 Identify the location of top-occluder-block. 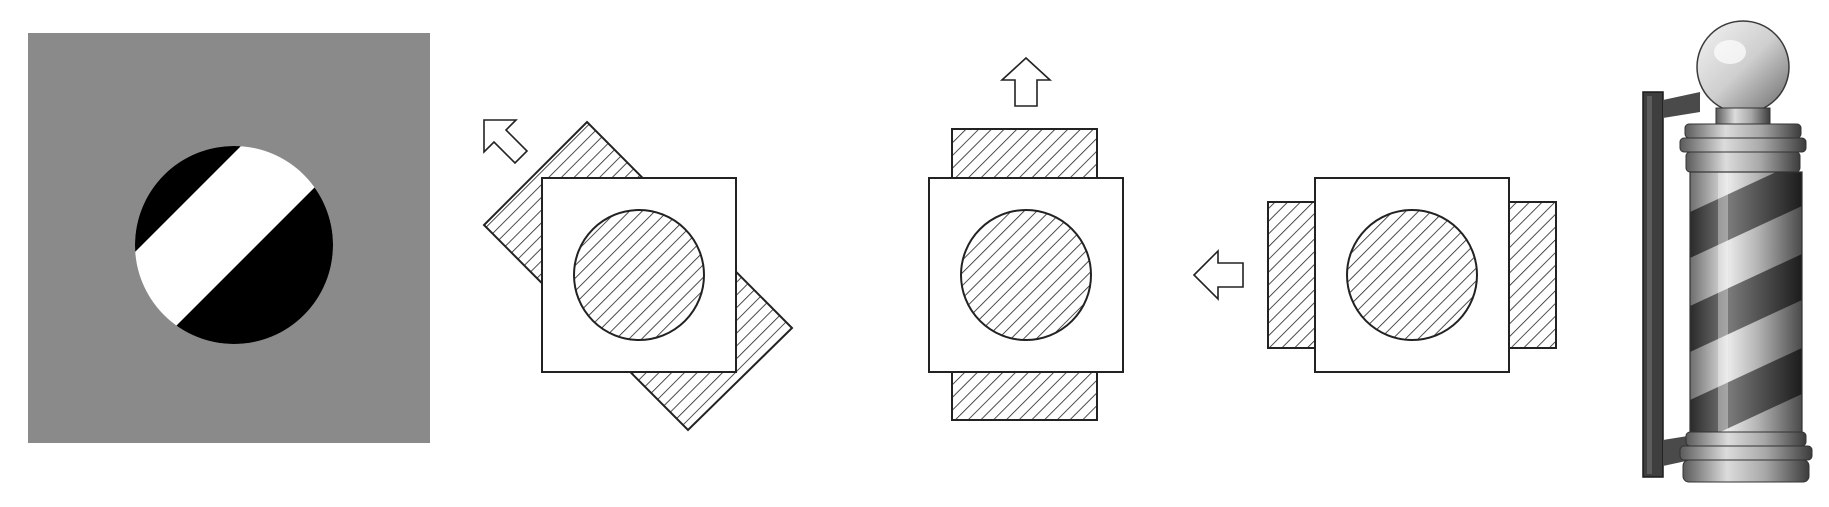
(1024, 155).